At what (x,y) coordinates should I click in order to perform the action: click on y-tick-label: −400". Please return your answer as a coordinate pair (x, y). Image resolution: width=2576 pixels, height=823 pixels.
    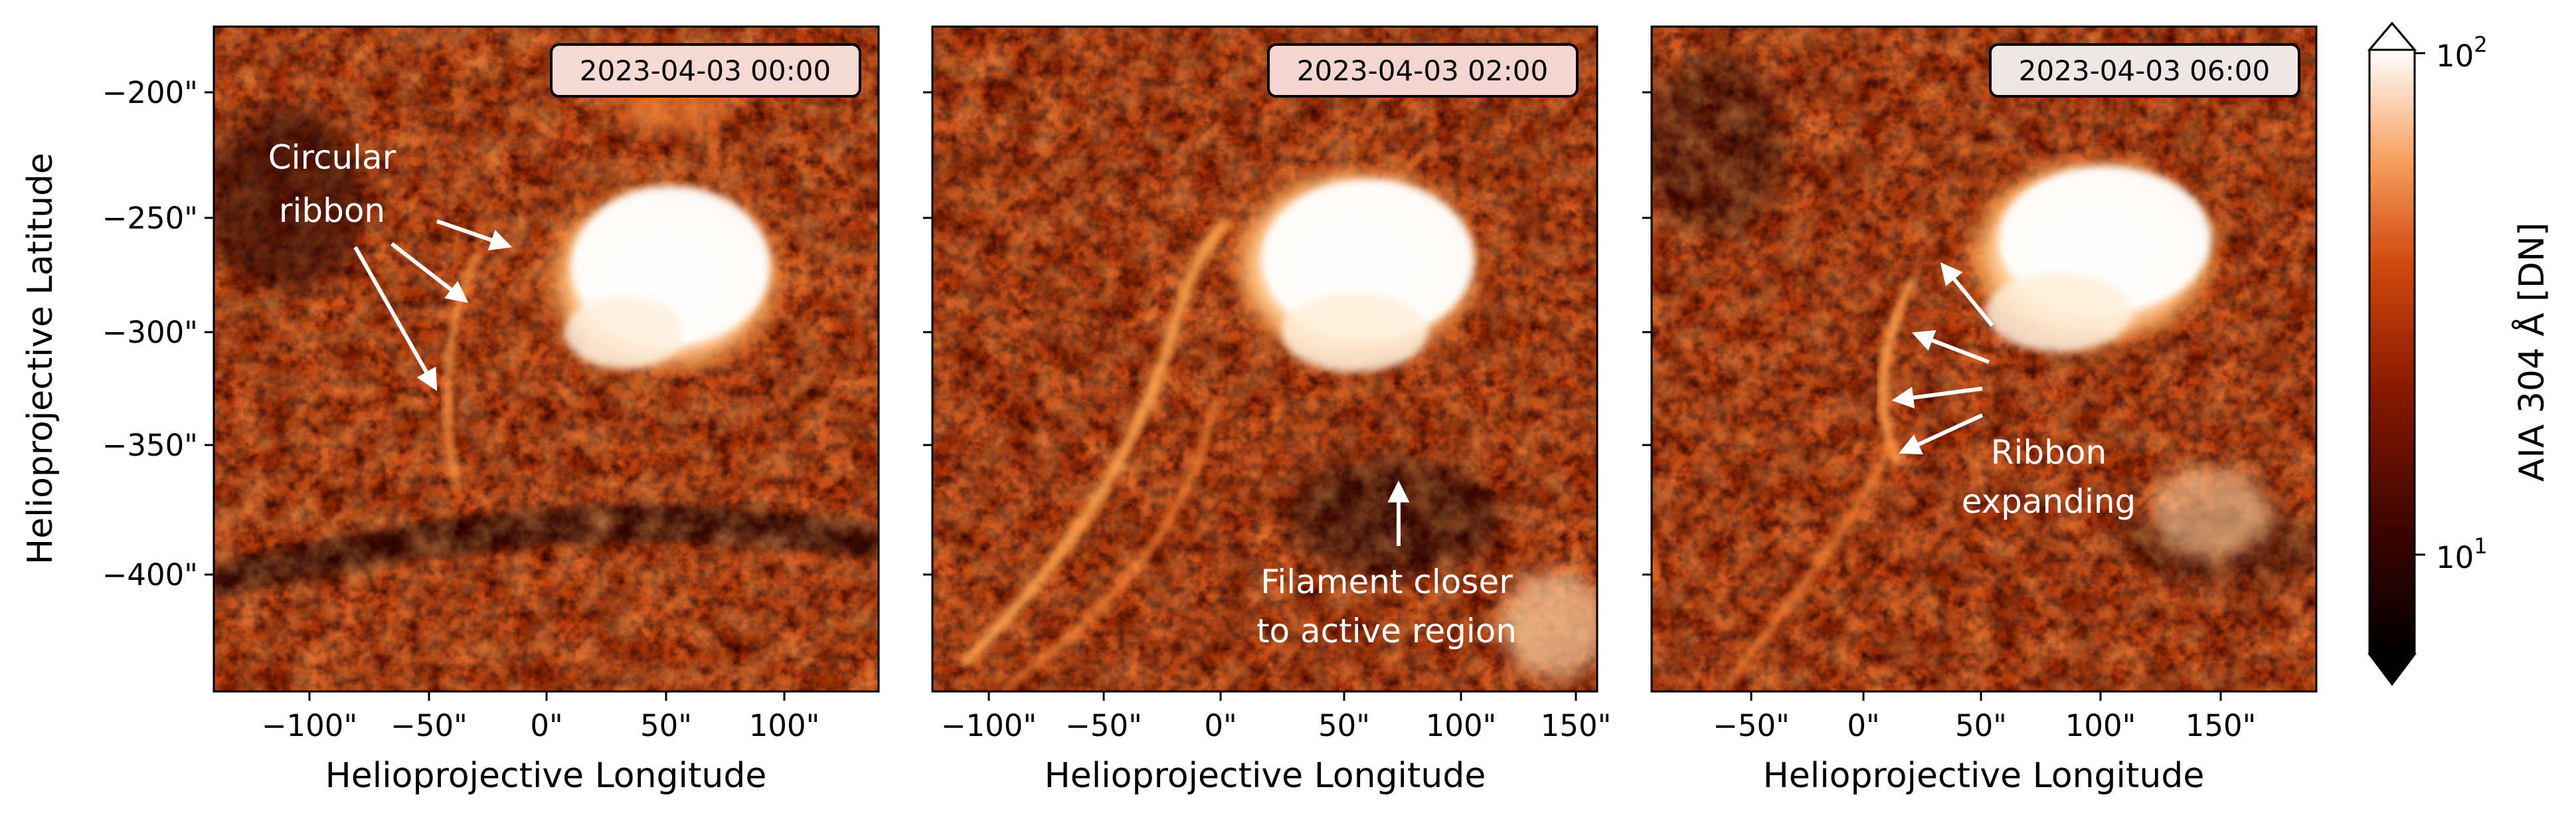
    Looking at the image, I should click on (150, 575).